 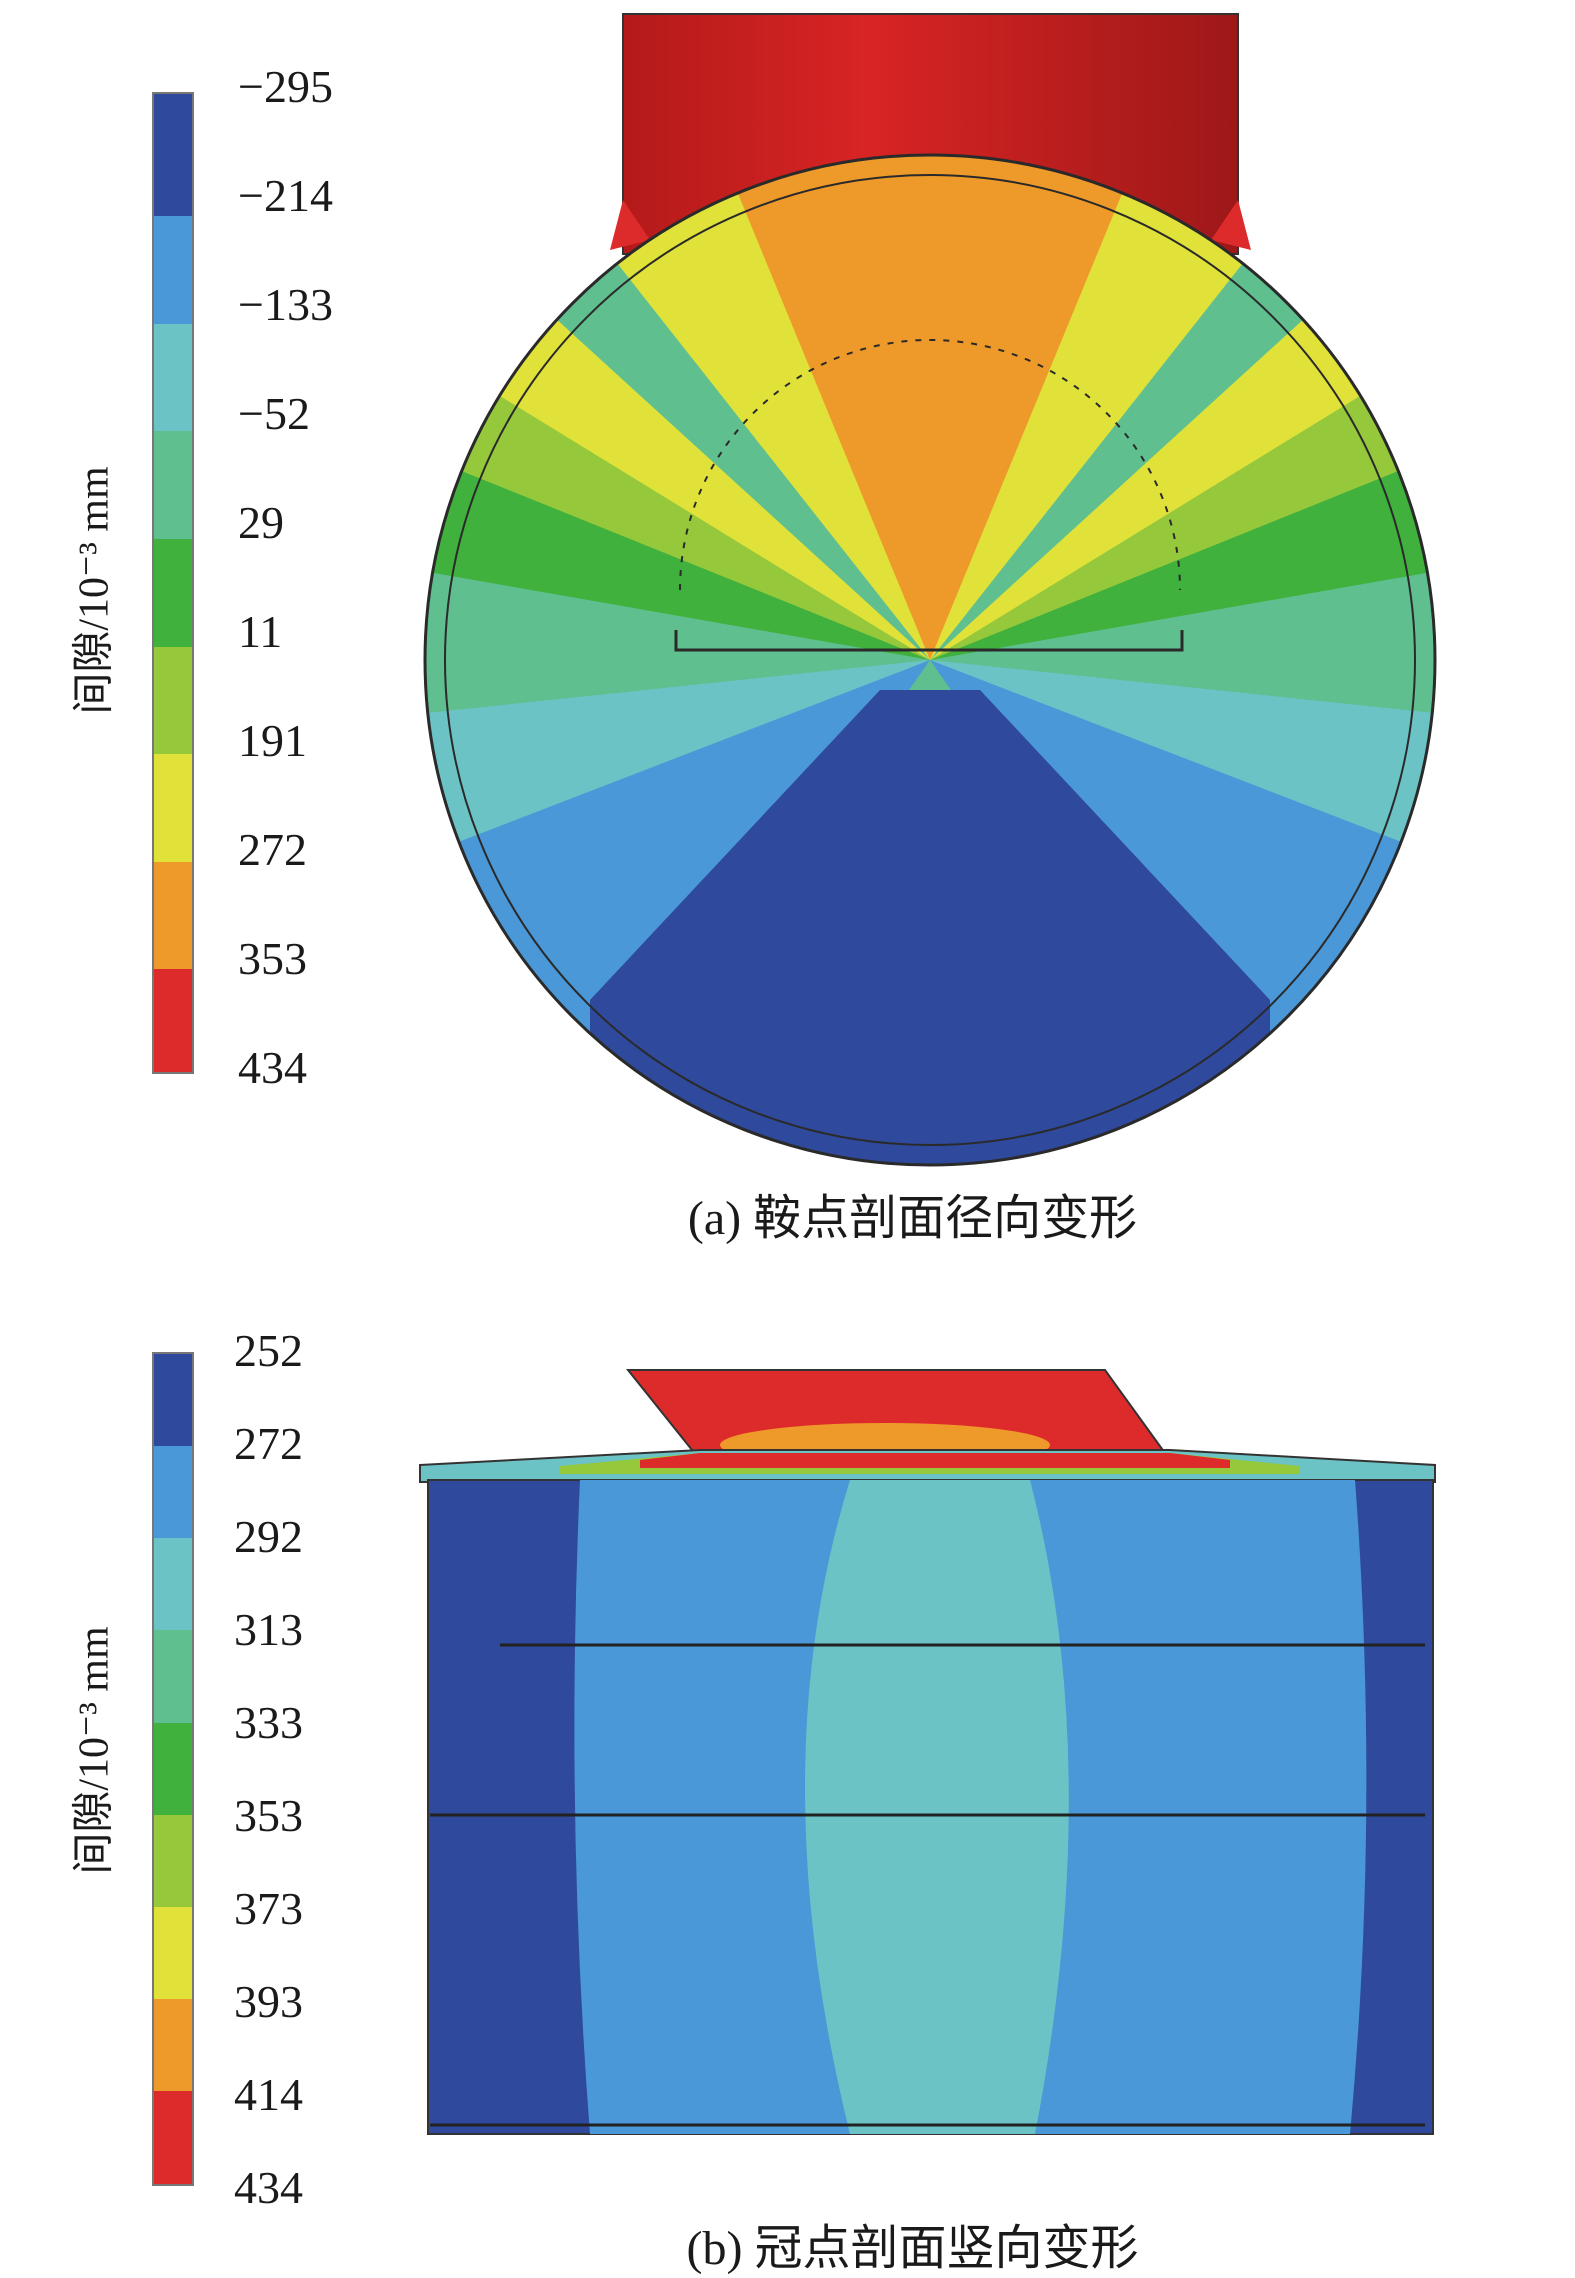 I want to click on colorbar-b, so click(x=173, y=1769).